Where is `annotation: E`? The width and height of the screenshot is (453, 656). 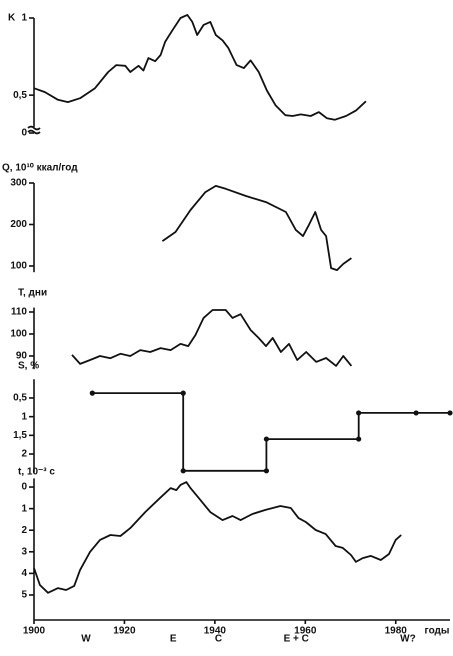 annotation: E is located at coordinates (173, 639).